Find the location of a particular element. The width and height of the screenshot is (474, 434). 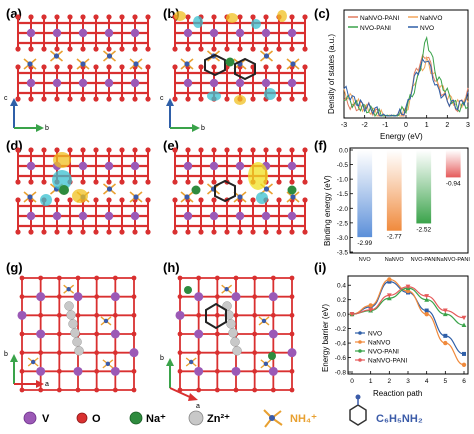

axis-triad-h: b a is located at coordinates (180, 382).